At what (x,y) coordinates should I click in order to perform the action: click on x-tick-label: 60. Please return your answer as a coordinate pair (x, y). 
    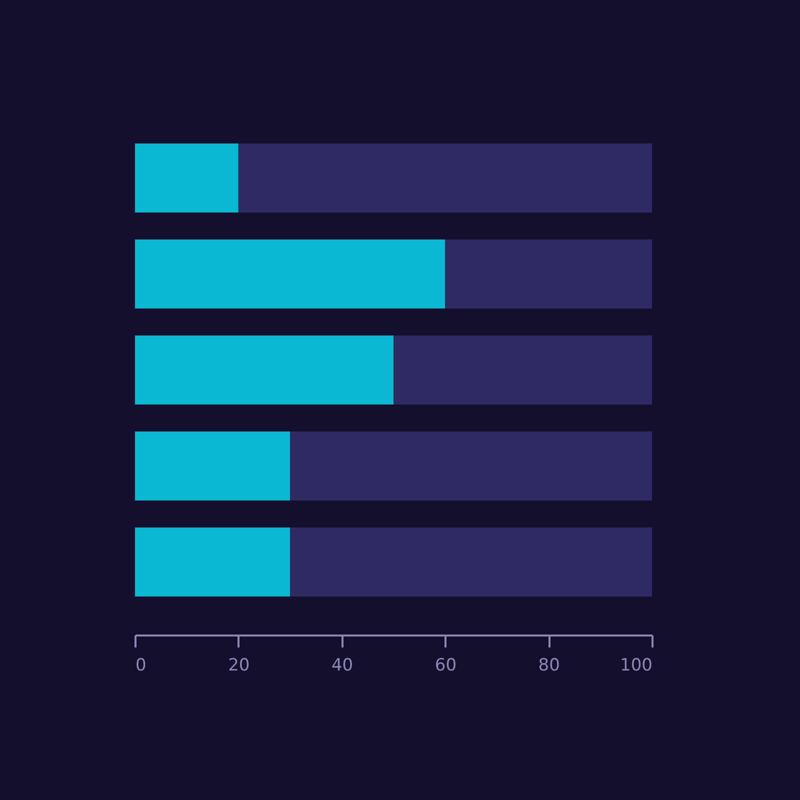
    Looking at the image, I should click on (445, 666).